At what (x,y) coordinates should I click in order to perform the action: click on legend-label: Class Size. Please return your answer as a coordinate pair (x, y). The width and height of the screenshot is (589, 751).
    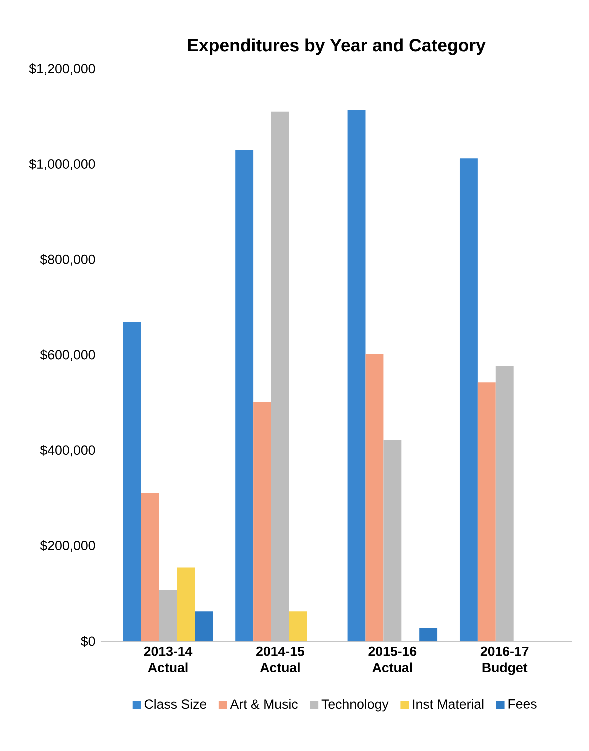
    Looking at the image, I should click on (175, 704).